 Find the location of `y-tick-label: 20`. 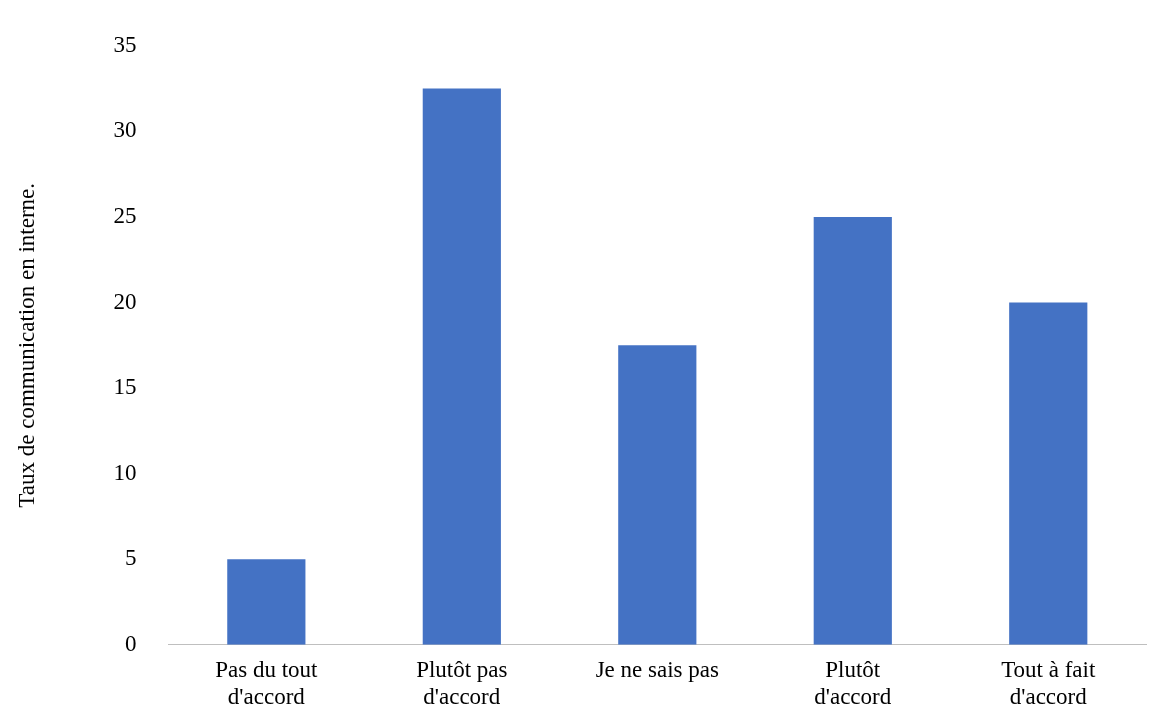

y-tick-label: 20 is located at coordinates (125, 301).